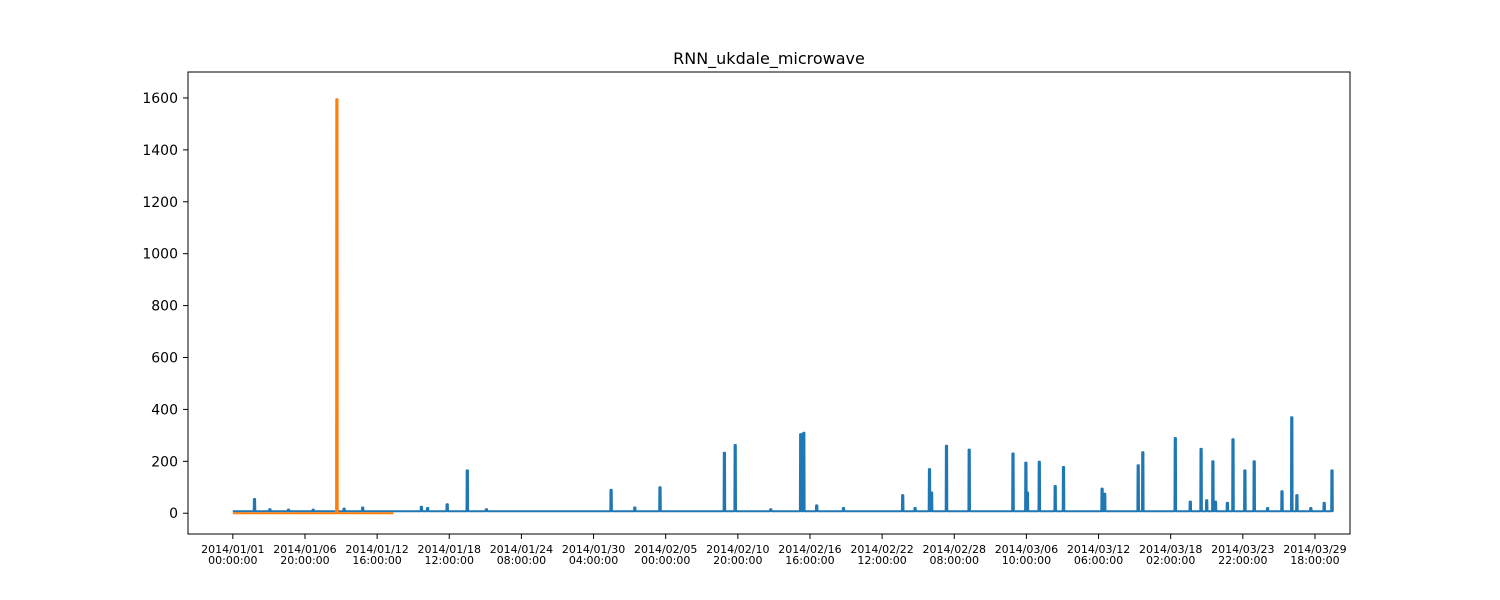  Describe the element at coordinates (593, 549) in the screenshot. I see `x-tick-label-date: 2014/01/30` at that location.